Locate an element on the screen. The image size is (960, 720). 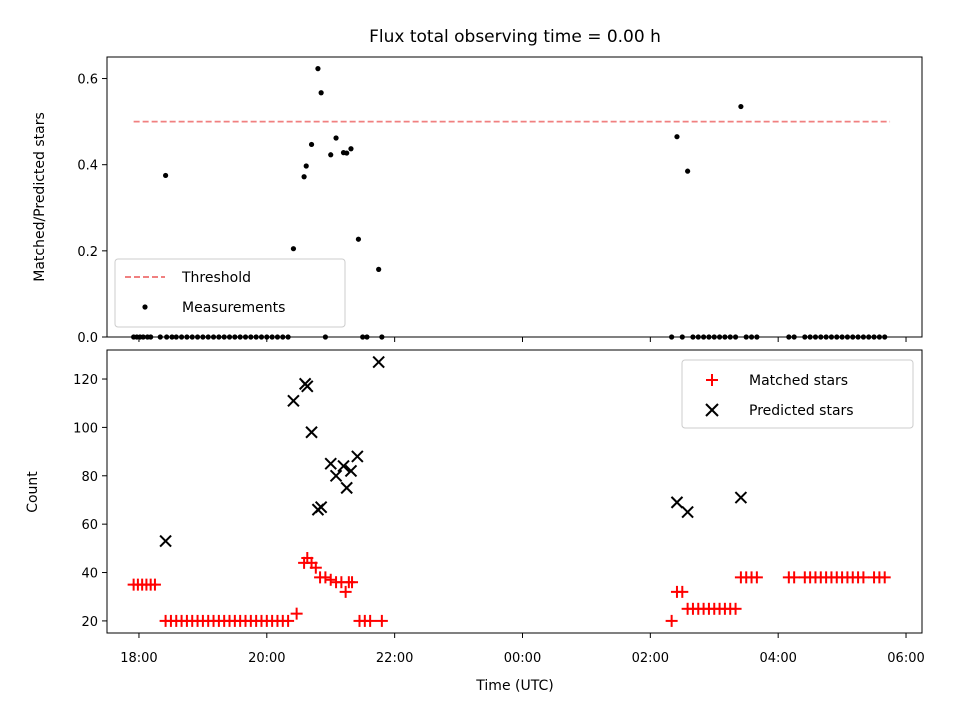
bottom-y-tick-label: 20 is located at coordinates (89, 622).